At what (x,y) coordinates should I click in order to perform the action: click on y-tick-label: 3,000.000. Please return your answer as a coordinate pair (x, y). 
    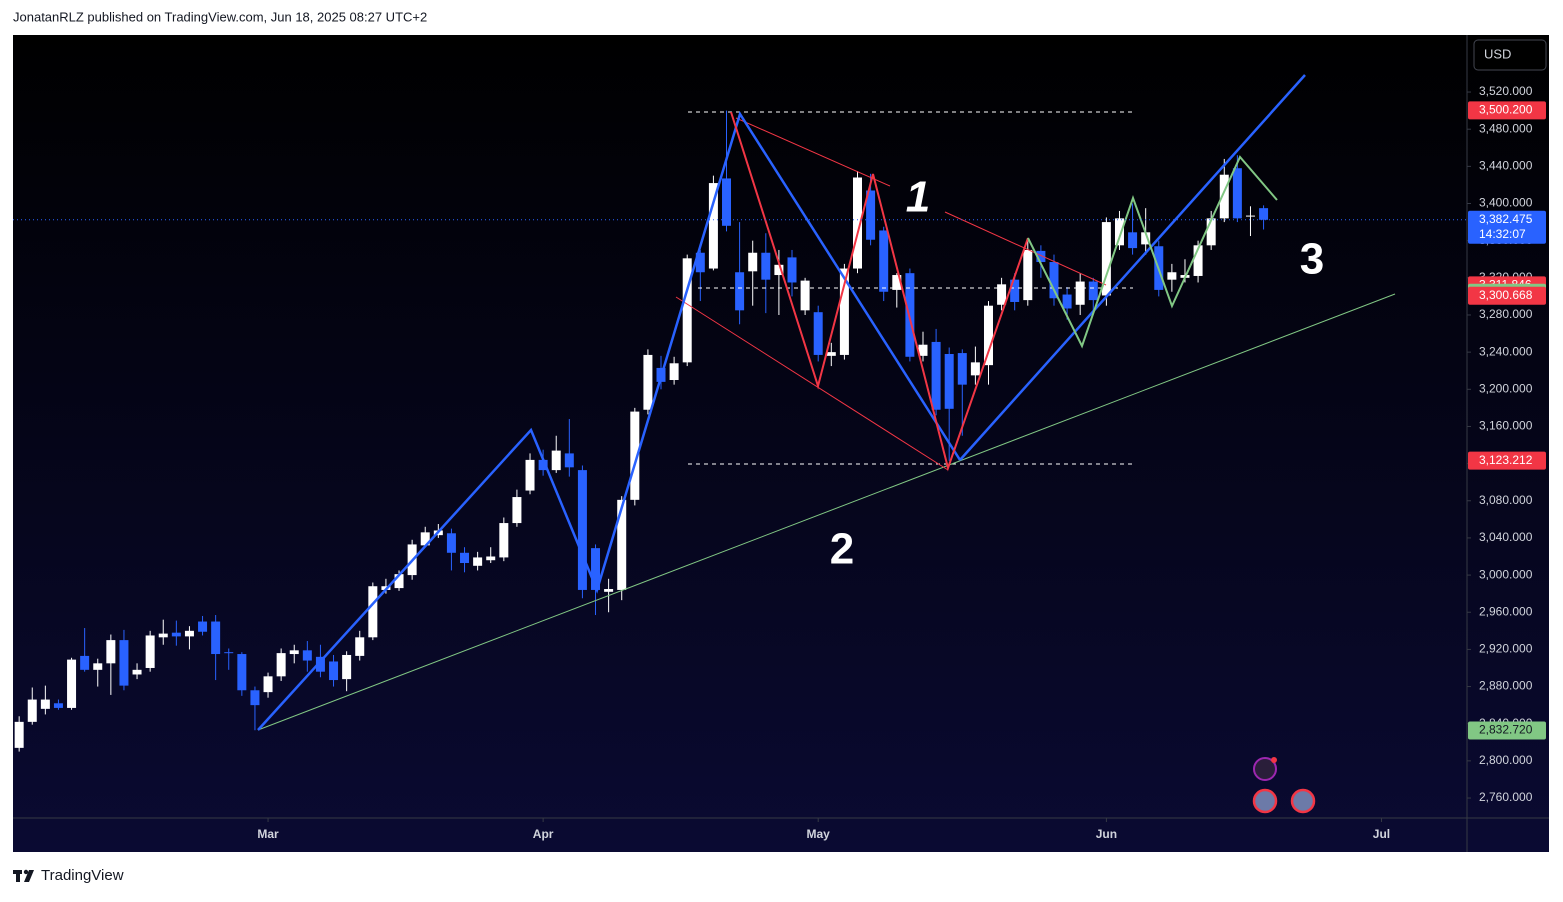
    Looking at the image, I should click on (1506, 574).